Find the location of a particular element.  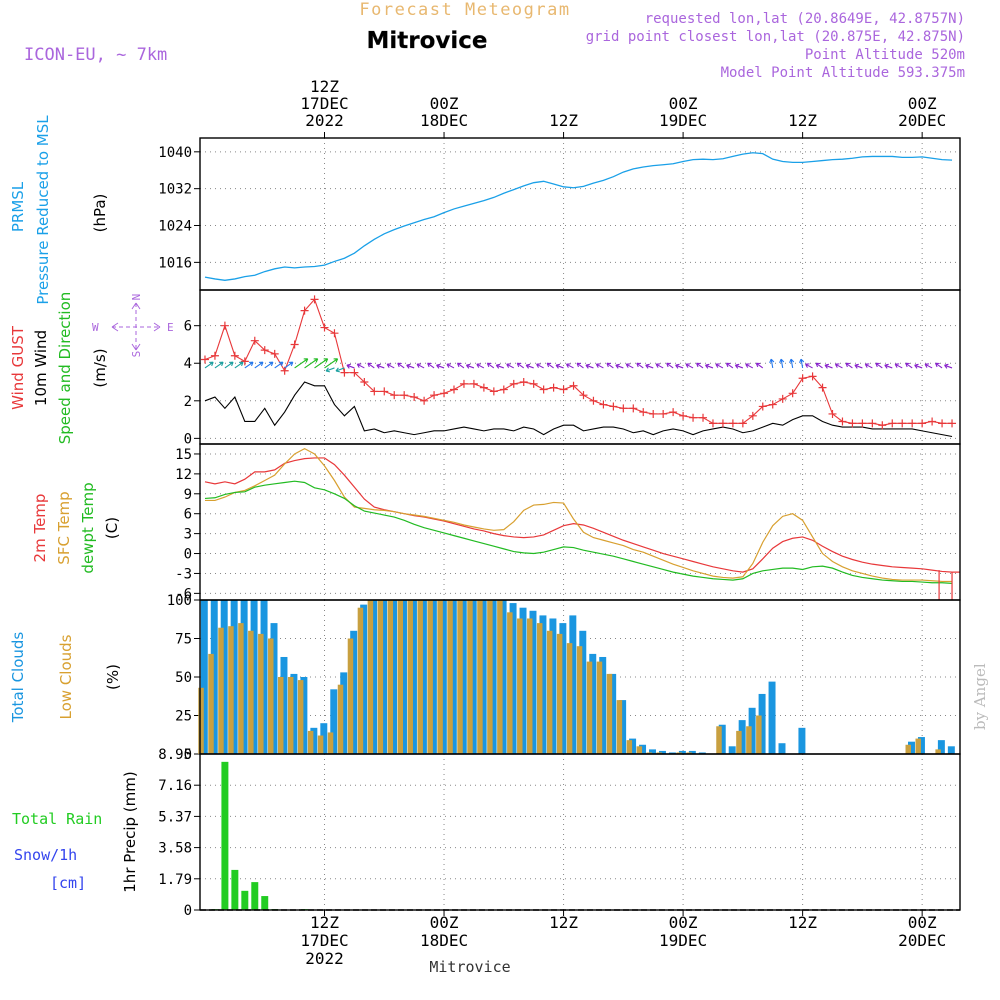

y-tick-label: 15 is located at coordinates (183, 455).